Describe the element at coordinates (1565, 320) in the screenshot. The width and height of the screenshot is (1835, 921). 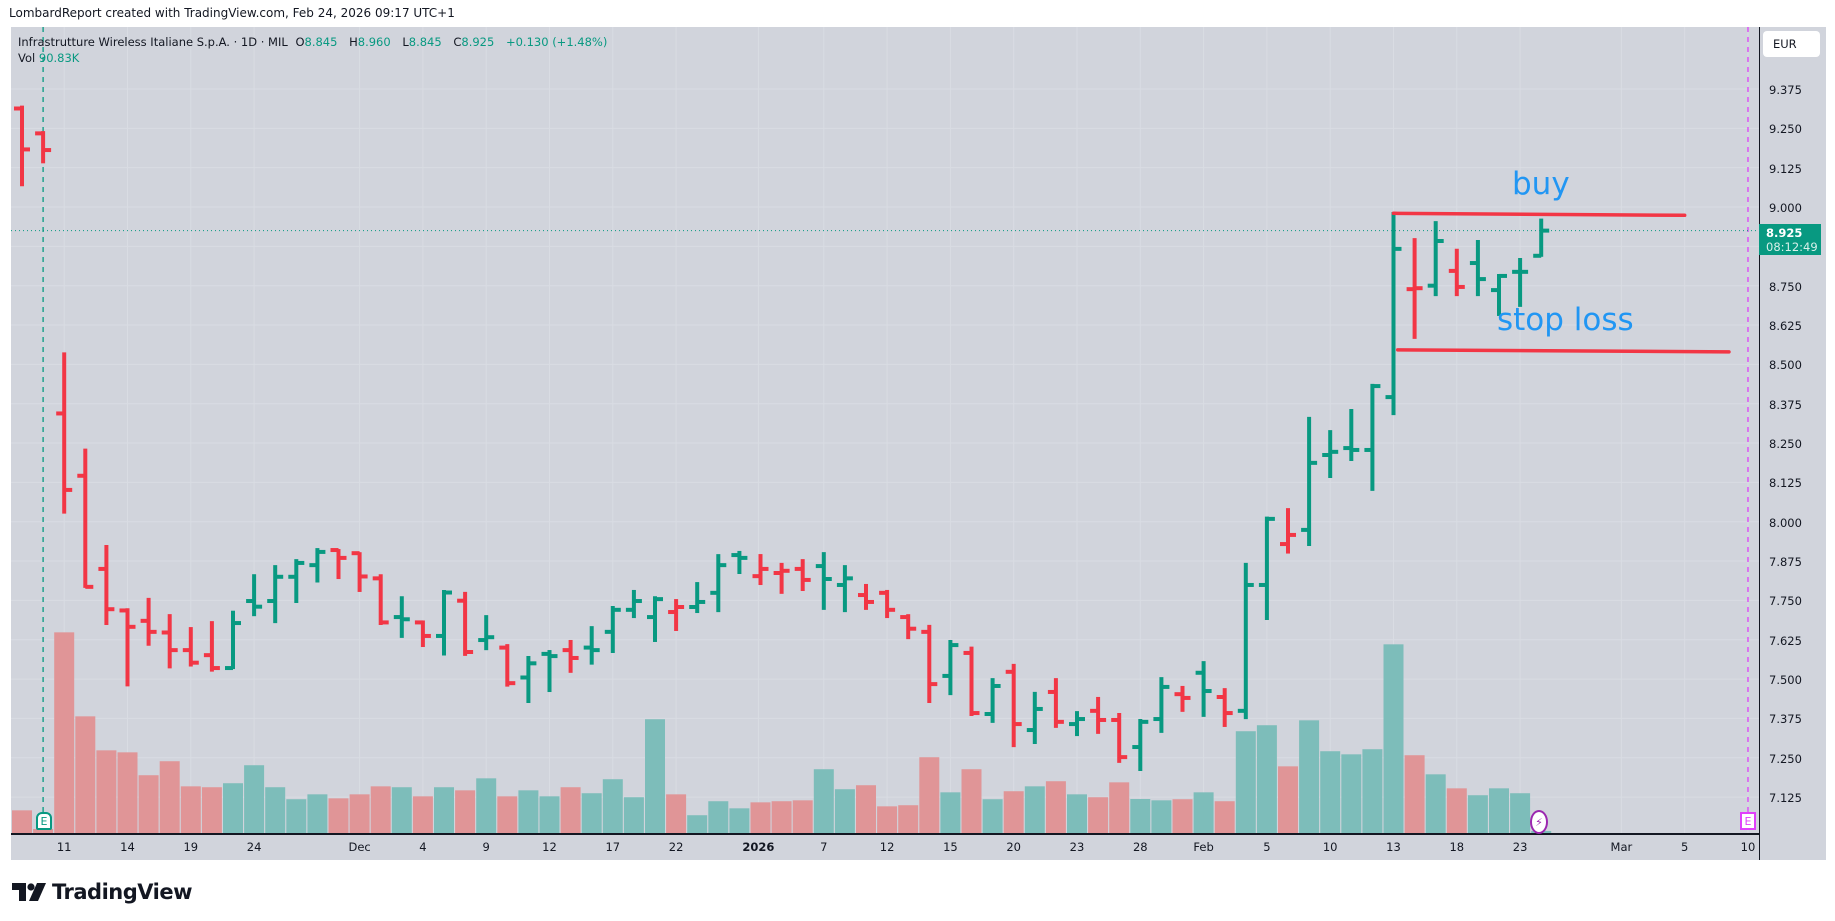
I see `stop-loss-annotation: stop loss` at that location.